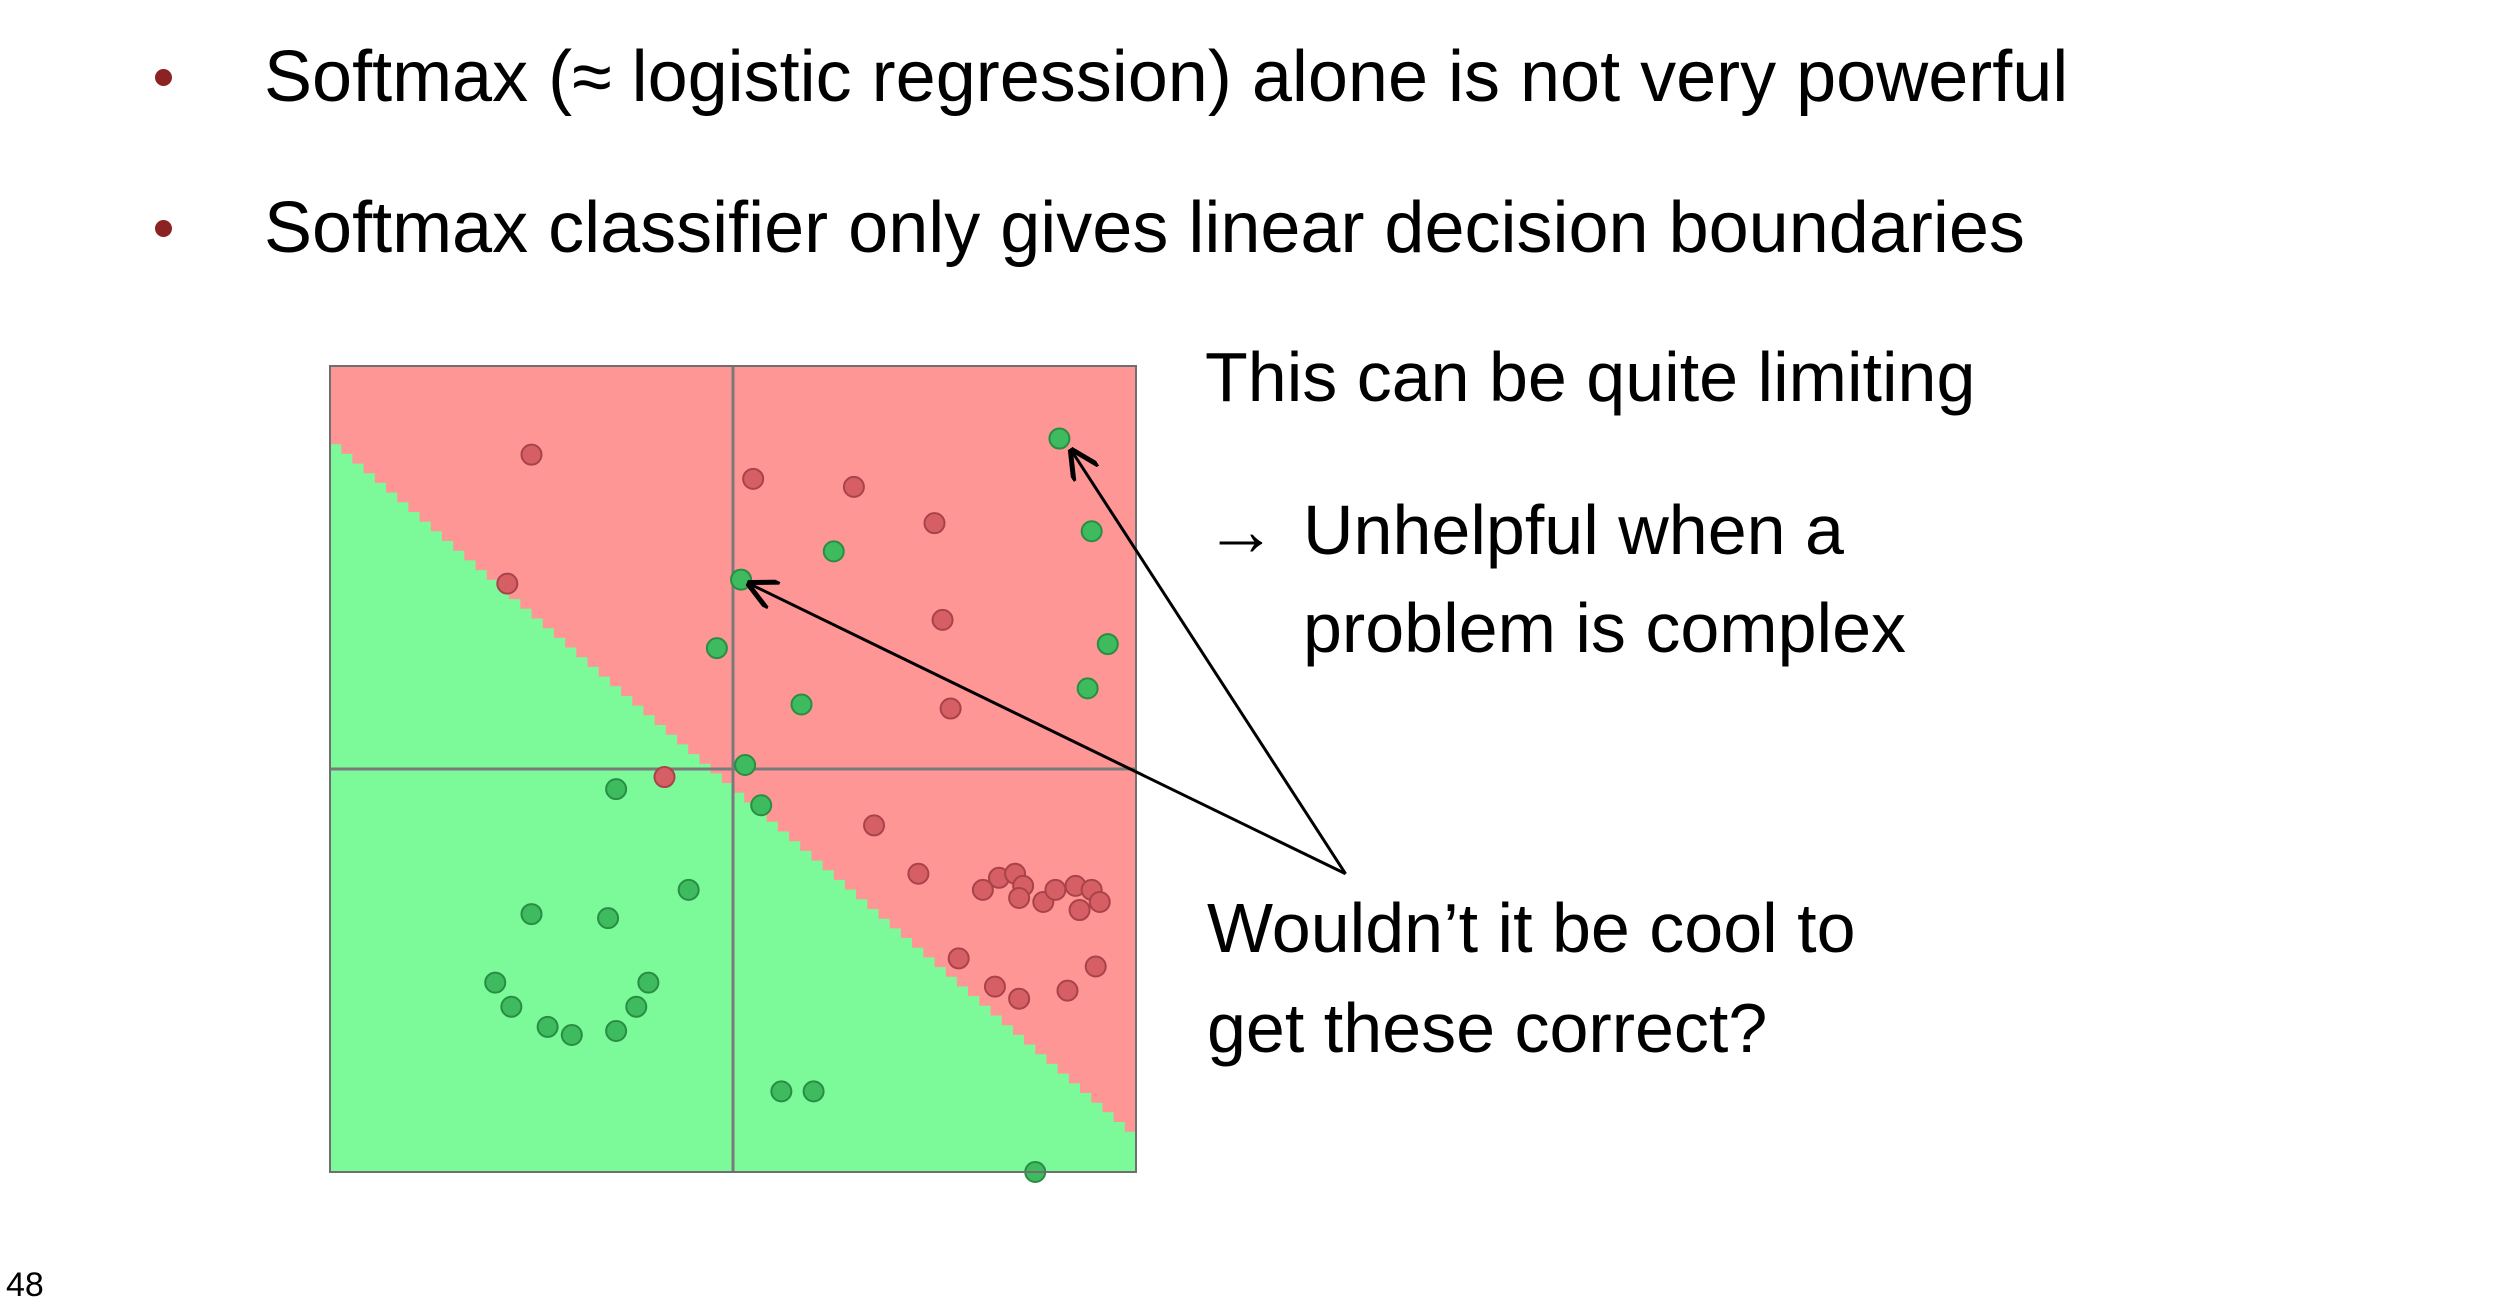 The height and width of the screenshot is (1304, 2518). Describe the element at coordinates (1590, 377) in the screenshot. I see `limiting-text: This can be quite limiting` at that location.